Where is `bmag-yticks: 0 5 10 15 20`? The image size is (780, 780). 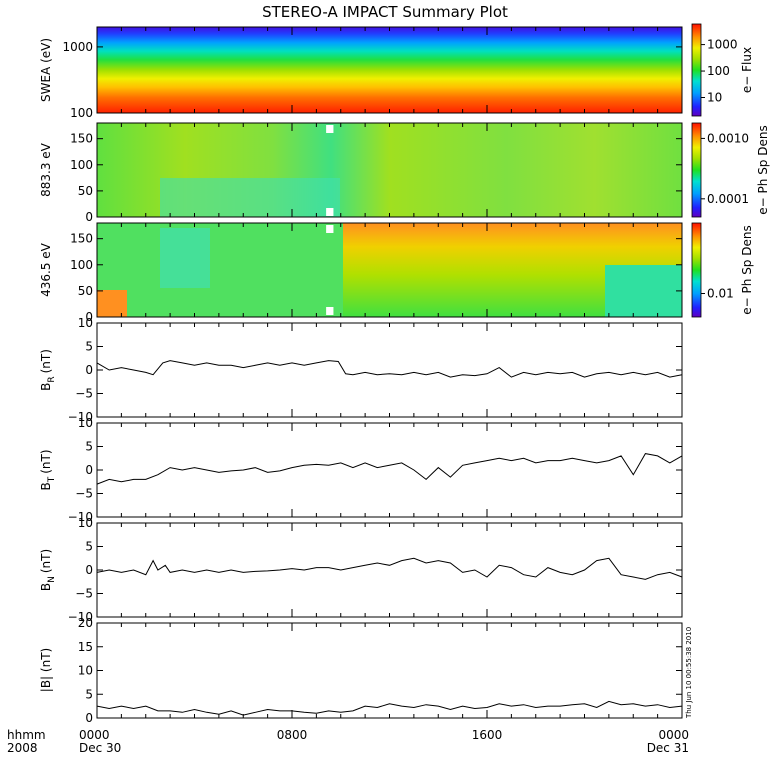 bmag-yticks: 0 5 10 15 20 is located at coordinates (380, 670).